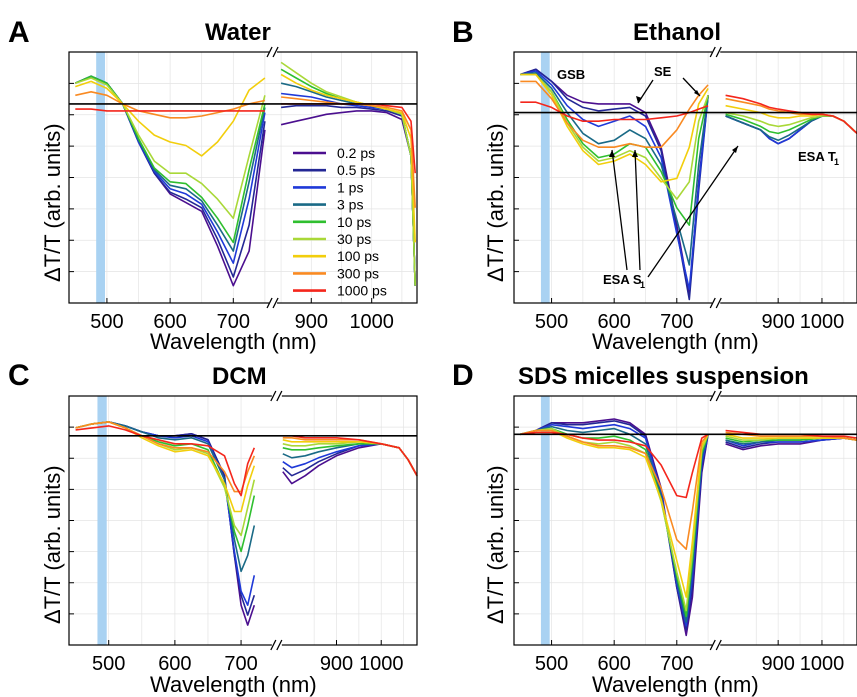  I want to click on panel-c-xlabel: Wavelength (nm), so click(233, 684).